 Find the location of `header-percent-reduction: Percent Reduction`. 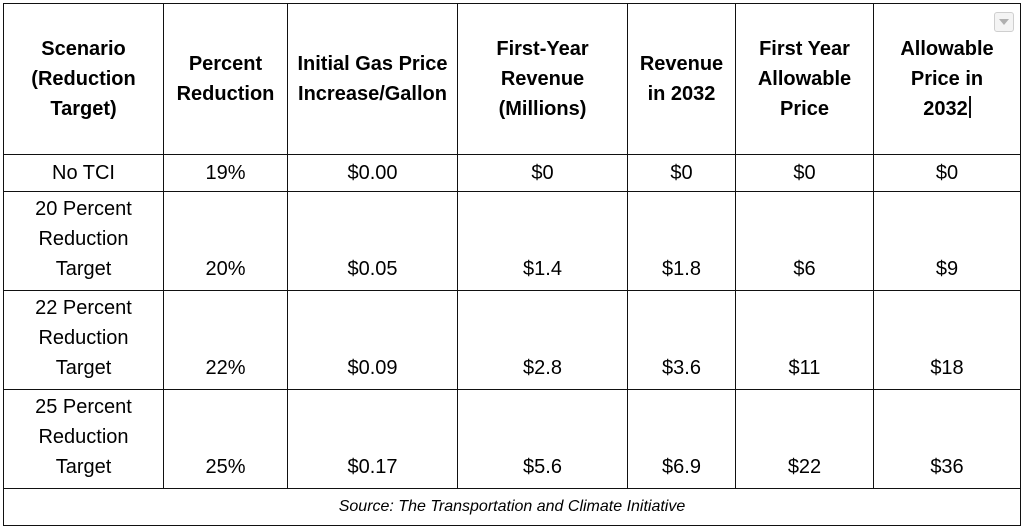

header-percent-reduction: Percent Reduction is located at coordinates (225, 79).